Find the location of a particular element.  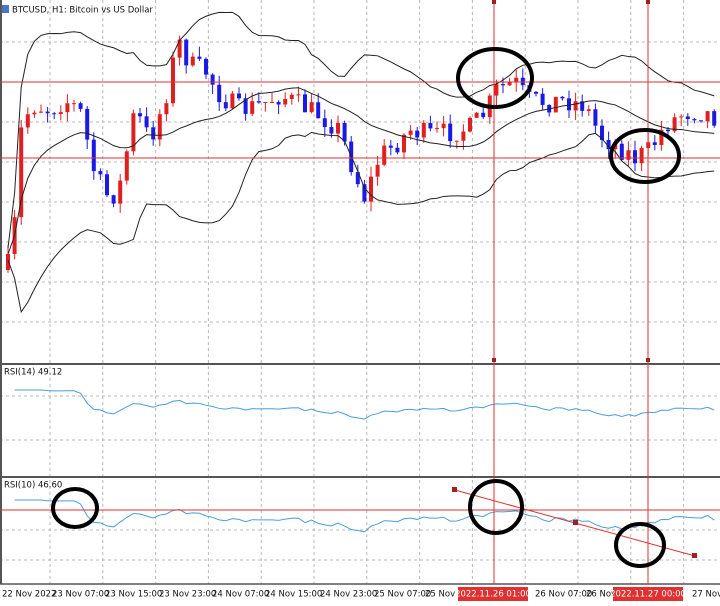

time-label: 24 Nov 23:00 is located at coordinates (348, 595).